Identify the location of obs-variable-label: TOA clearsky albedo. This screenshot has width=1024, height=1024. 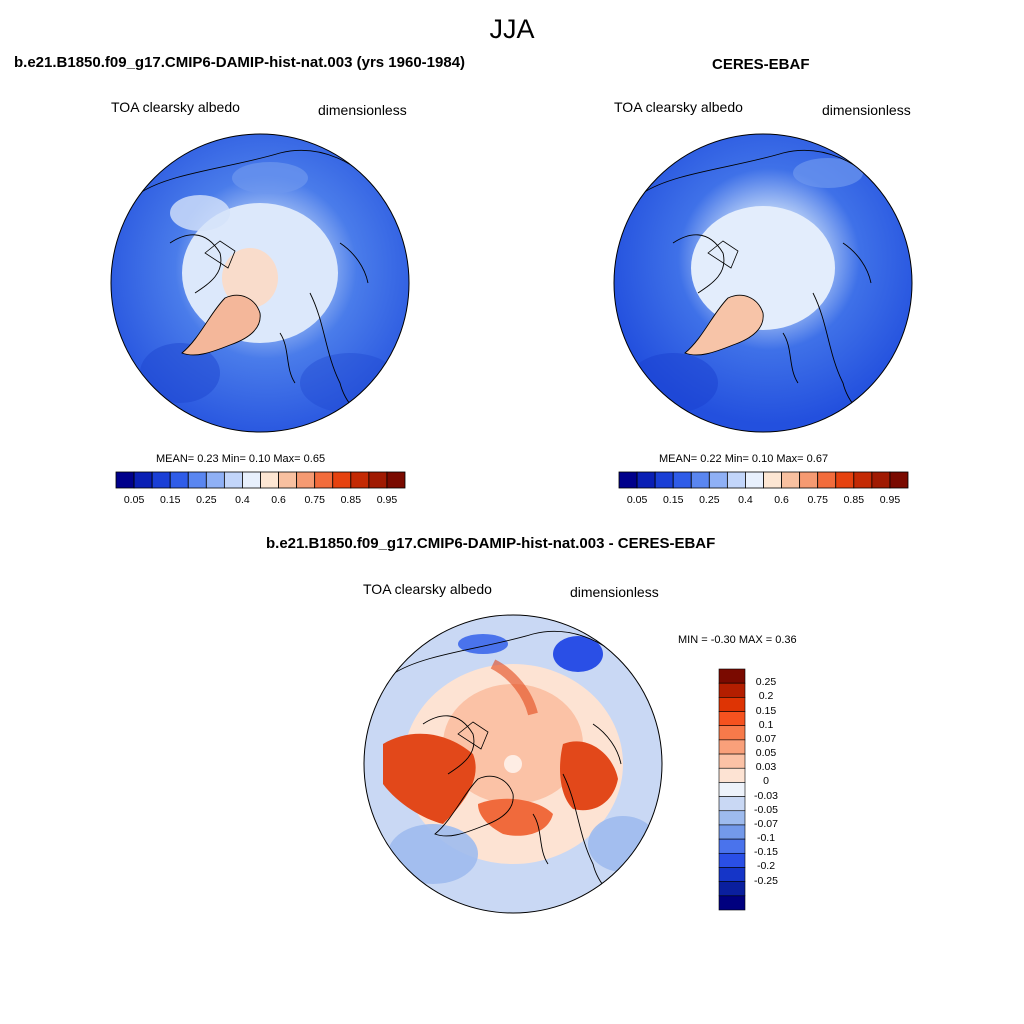
(678, 107).